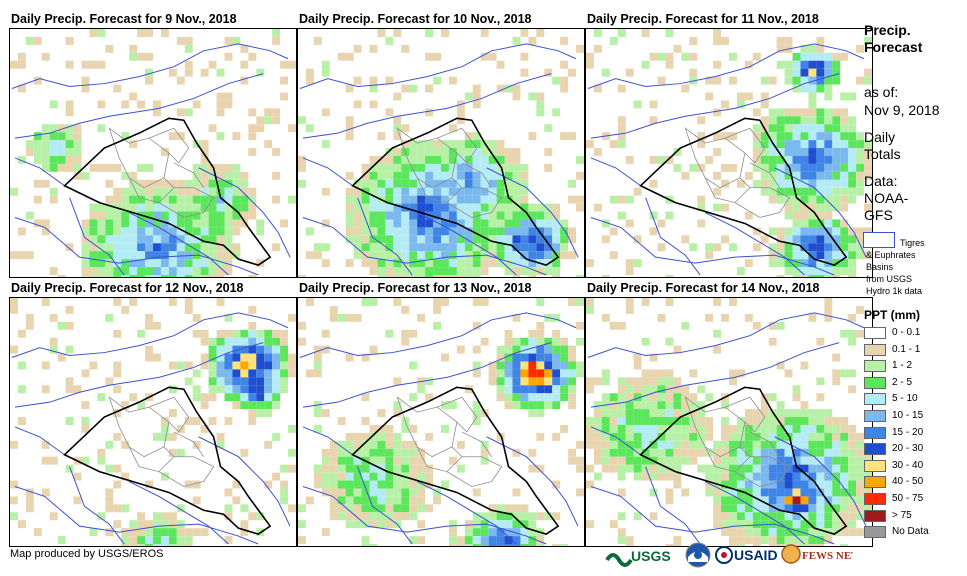 Image resolution: width=967 pixels, height=576 pixels. What do you see at coordinates (762, 202) in the screenshot?
I see `admin-boundary` at bounding box center [762, 202].